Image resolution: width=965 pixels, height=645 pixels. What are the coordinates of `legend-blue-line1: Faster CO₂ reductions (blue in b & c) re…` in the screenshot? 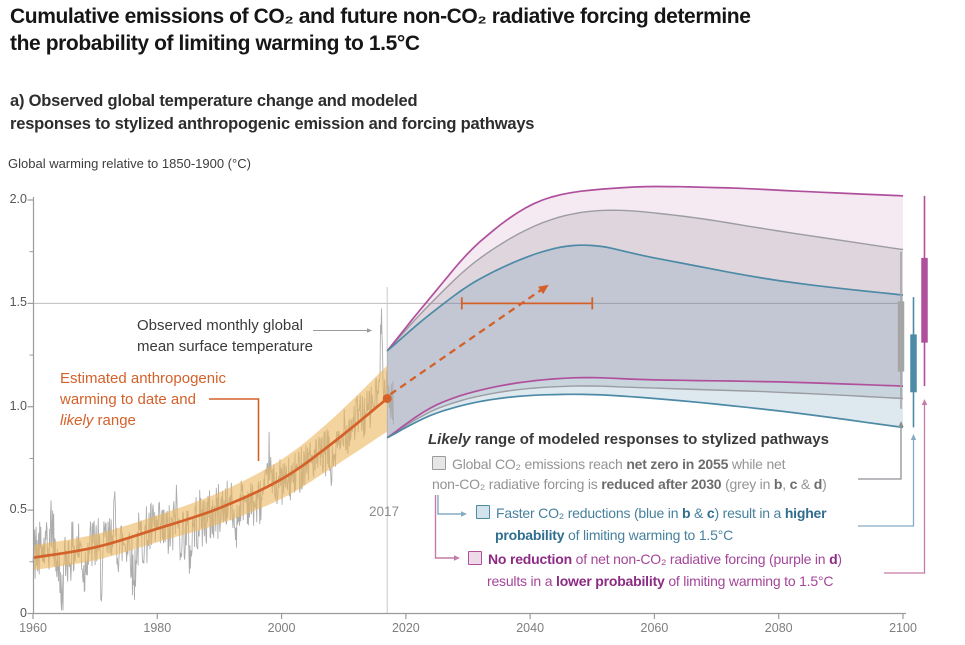 It's located at (651, 513).